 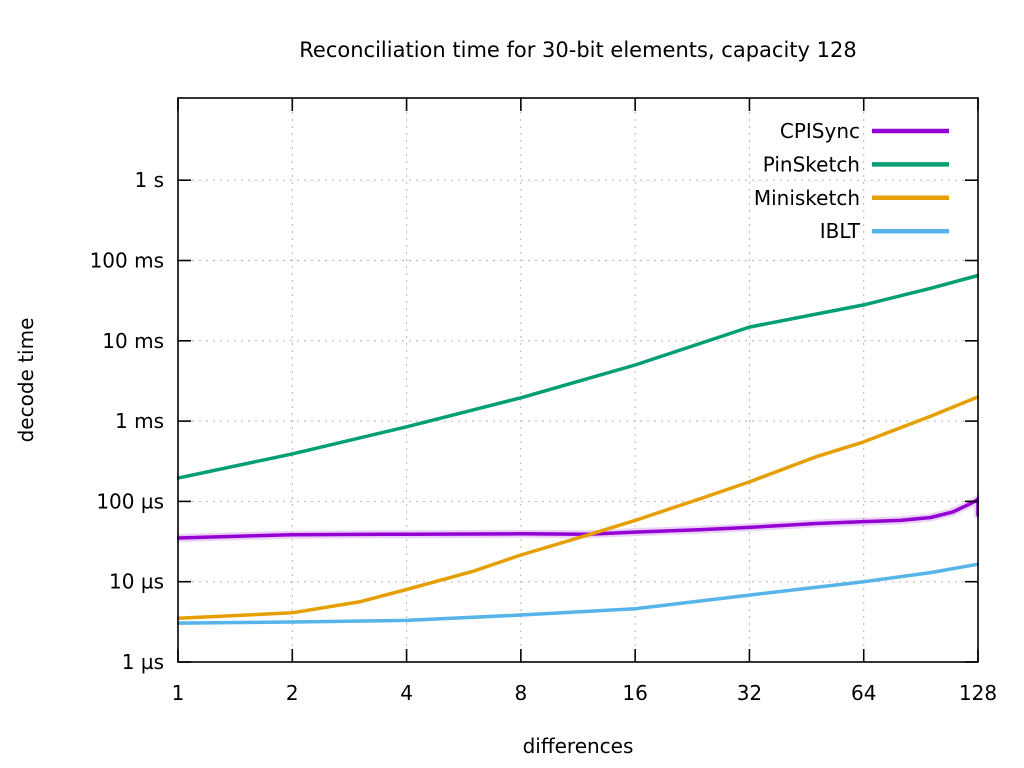 I want to click on x-tick-label: 8, so click(x=520, y=693).